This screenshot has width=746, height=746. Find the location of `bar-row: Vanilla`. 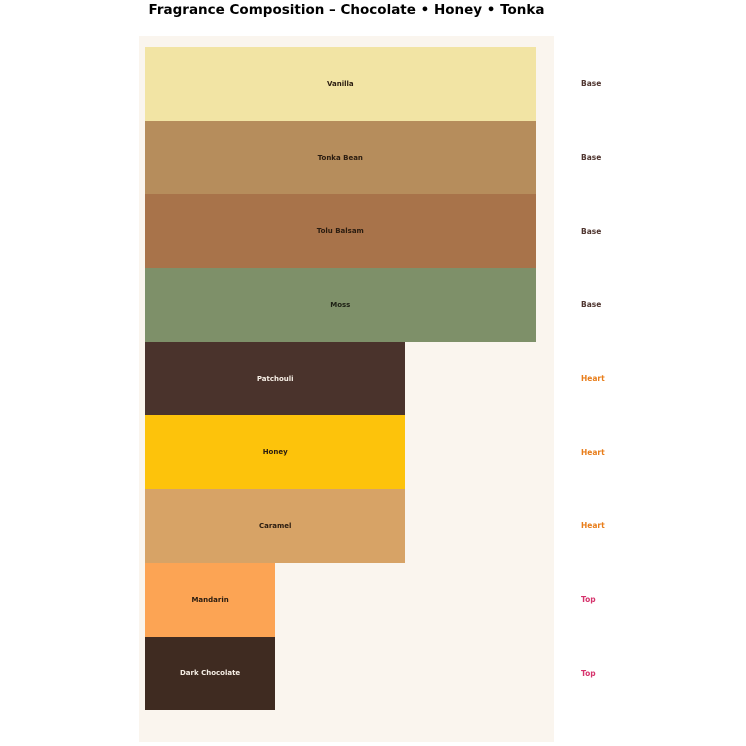

bar-row: Vanilla is located at coordinates (346, 84).